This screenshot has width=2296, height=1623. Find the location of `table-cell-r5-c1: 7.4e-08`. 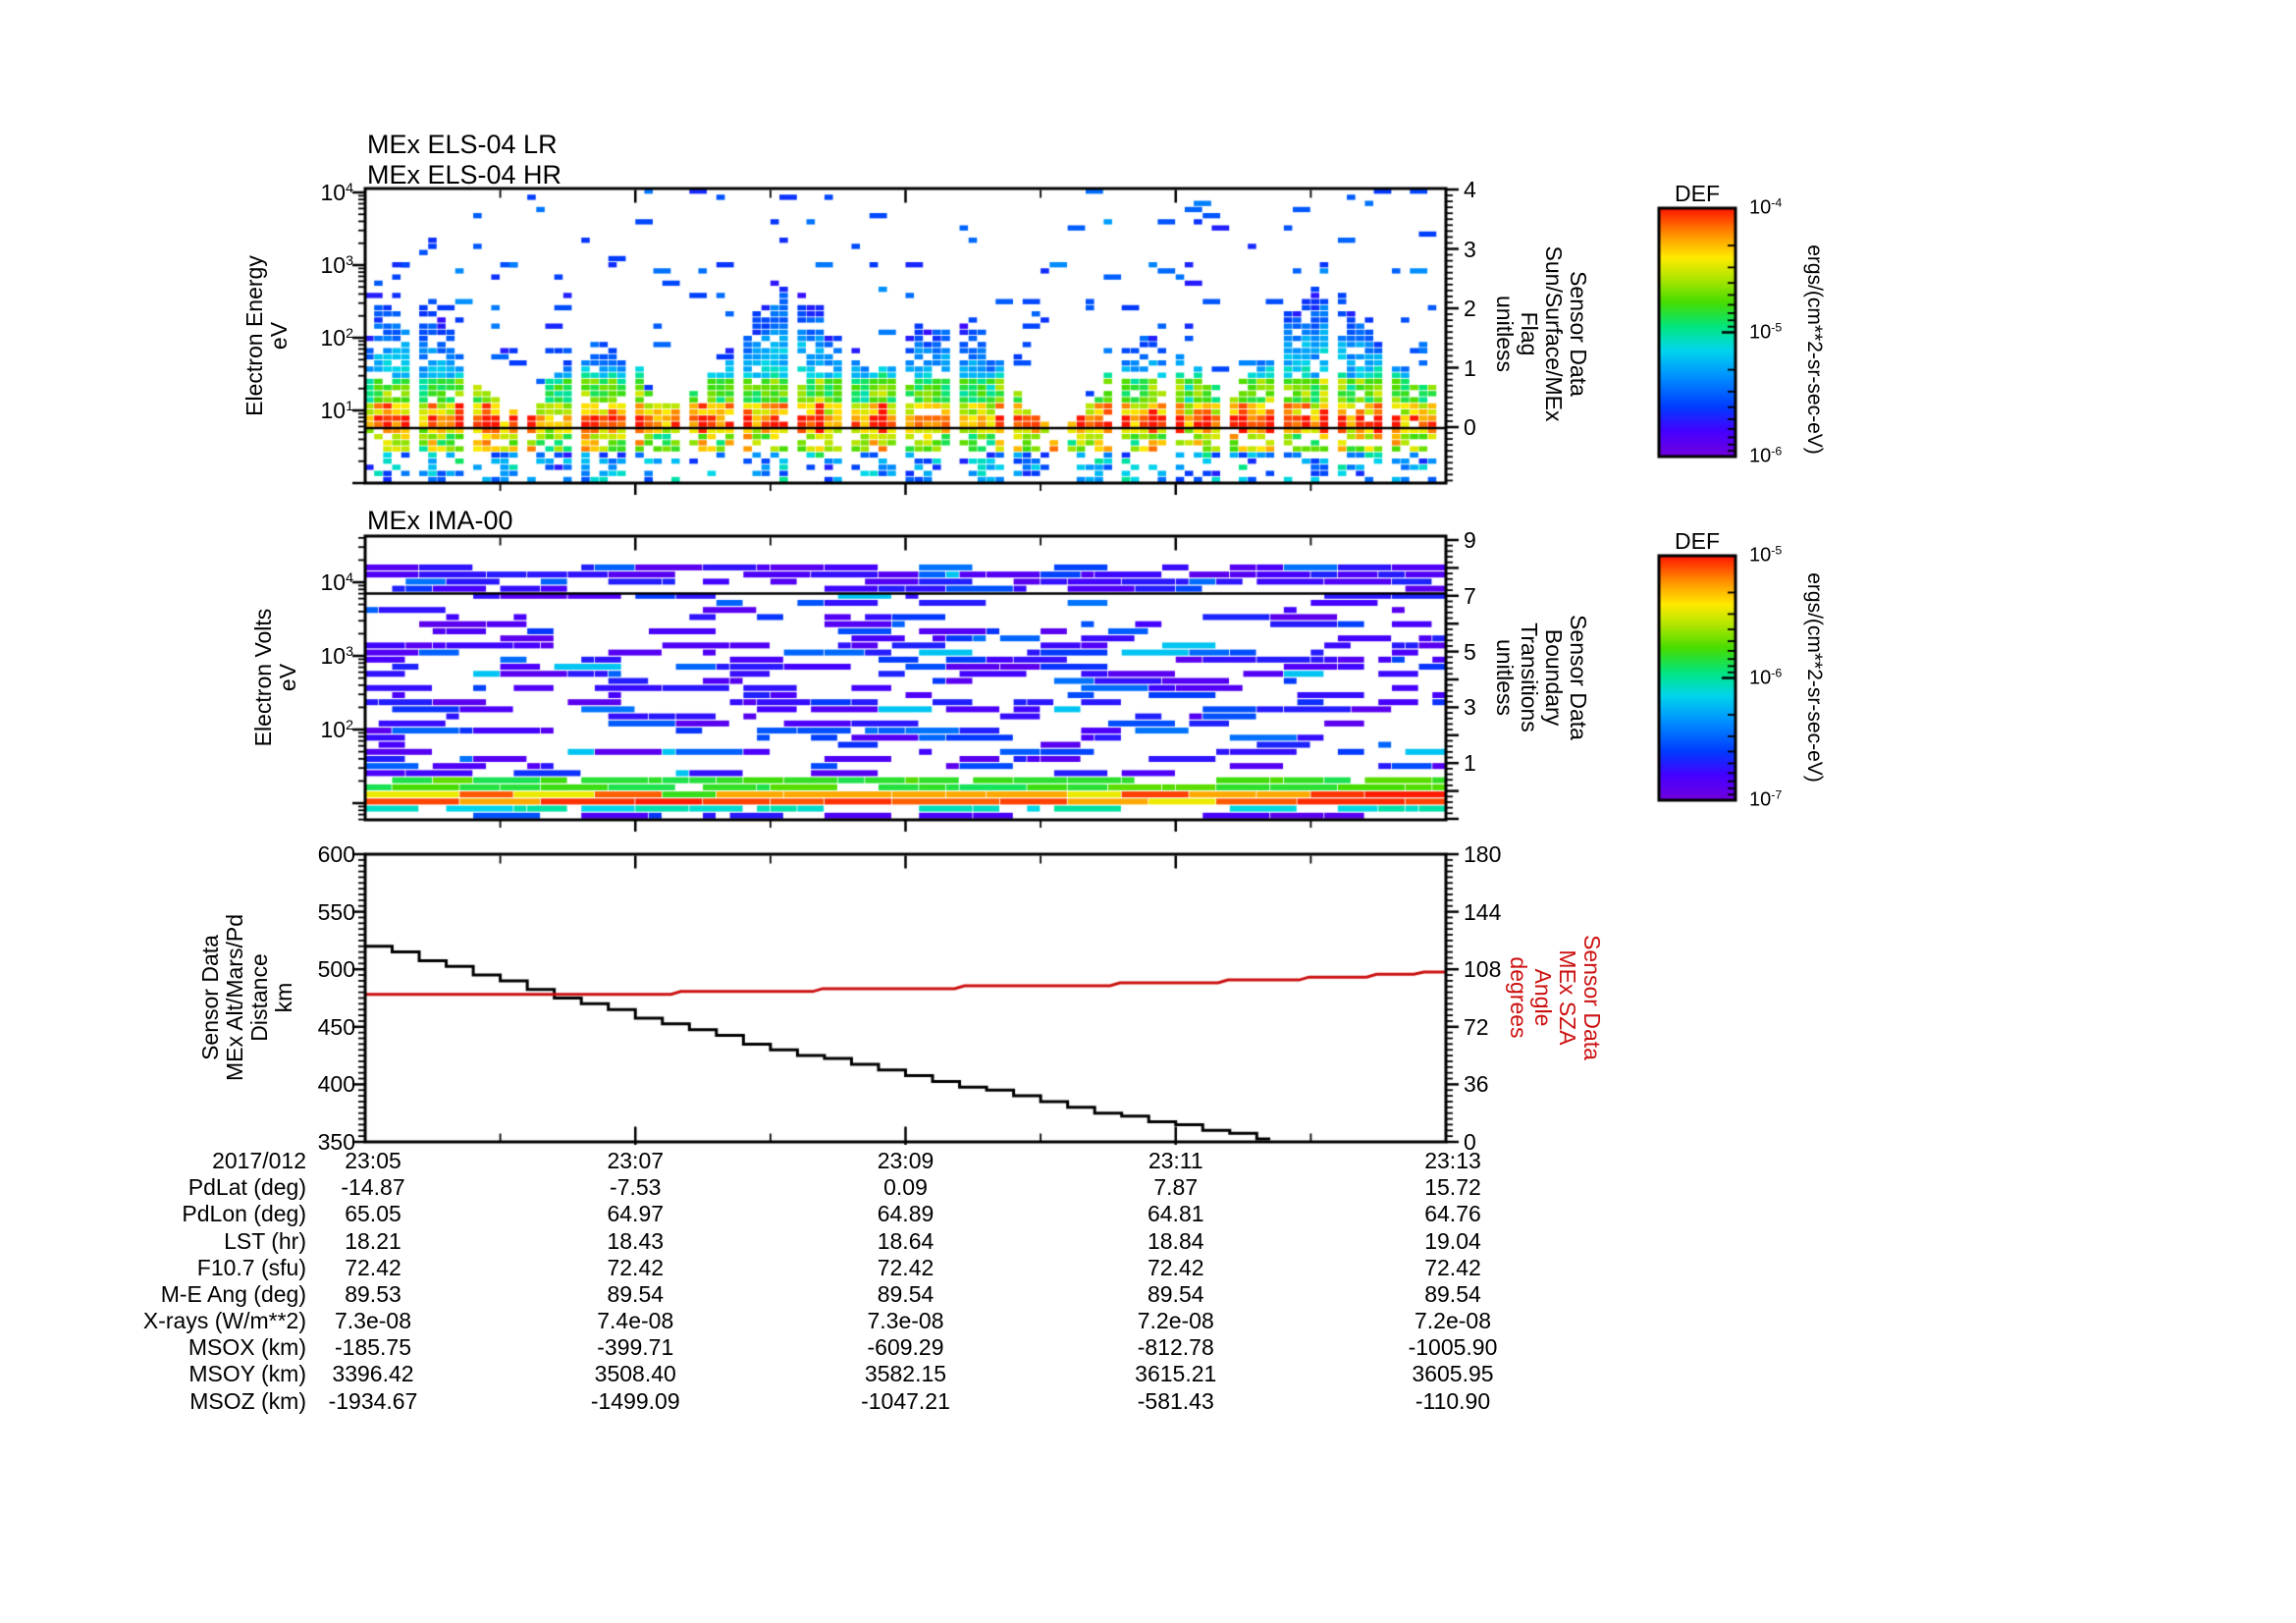

table-cell-r5-c1: 7.4e-08 is located at coordinates (635, 1320).